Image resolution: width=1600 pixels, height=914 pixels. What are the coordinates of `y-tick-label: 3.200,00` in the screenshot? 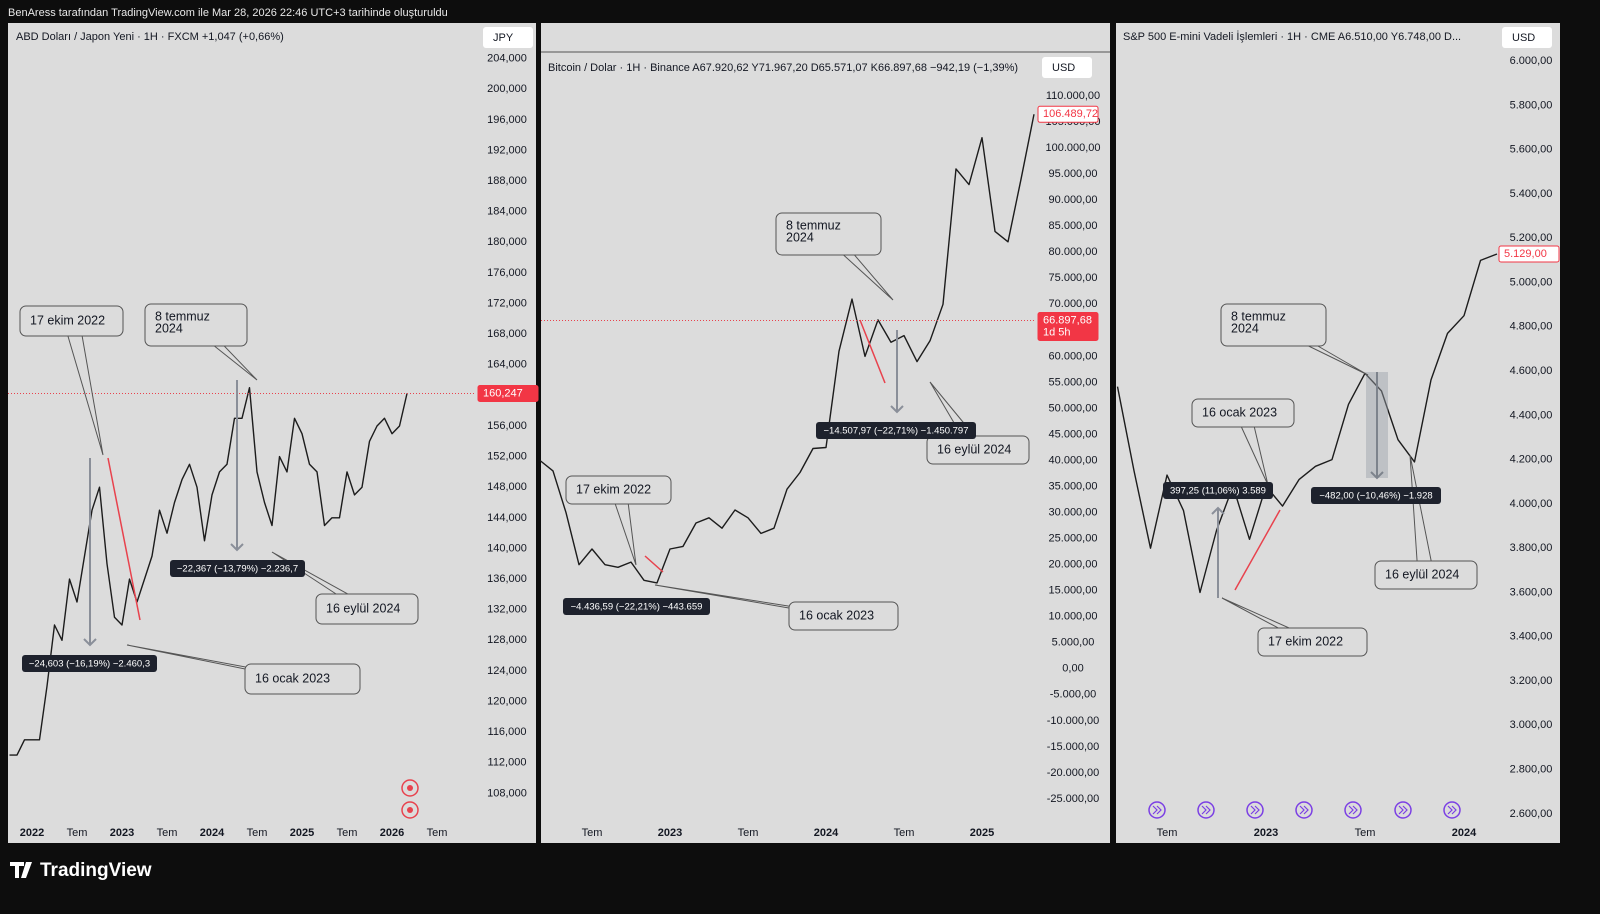 It's located at (1531, 681).